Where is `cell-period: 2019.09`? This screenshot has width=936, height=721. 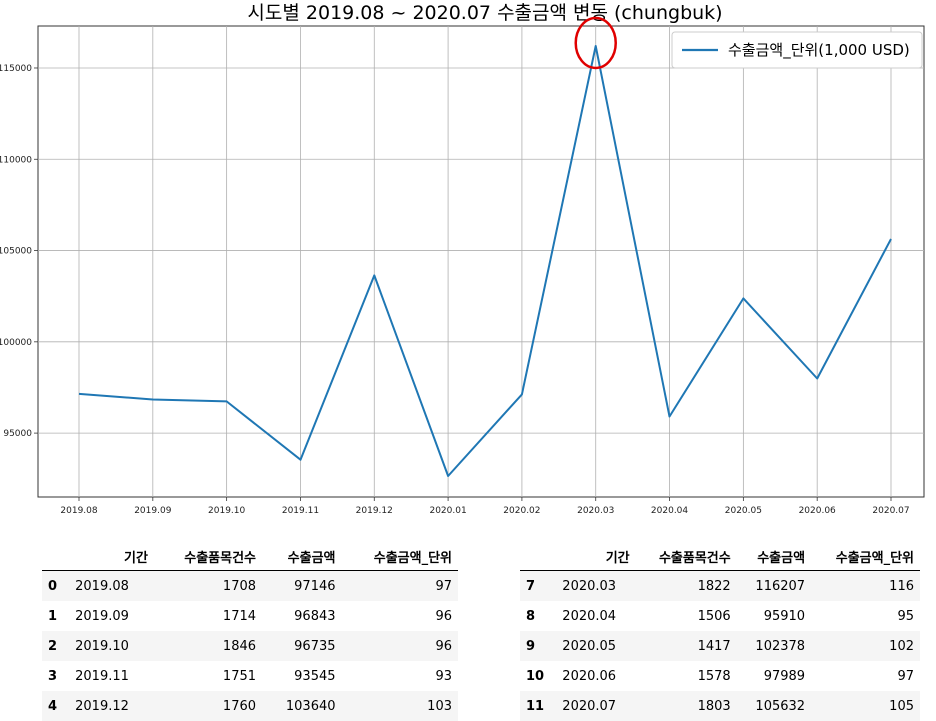 cell-period: 2019.09 is located at coordinates (102, 616).